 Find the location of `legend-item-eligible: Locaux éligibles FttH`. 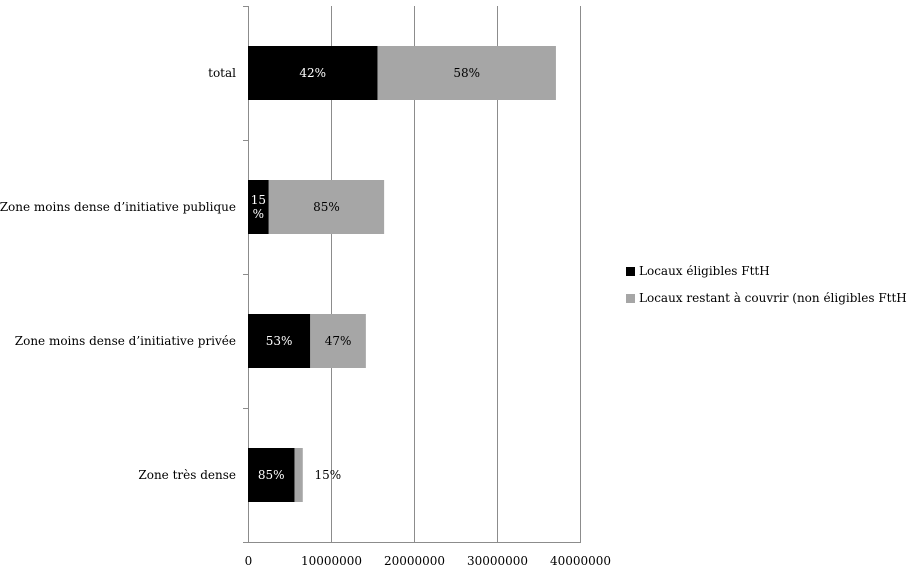

legend-item-eligible: Locaux éligibles FttH is located at coordinates (766, 271).